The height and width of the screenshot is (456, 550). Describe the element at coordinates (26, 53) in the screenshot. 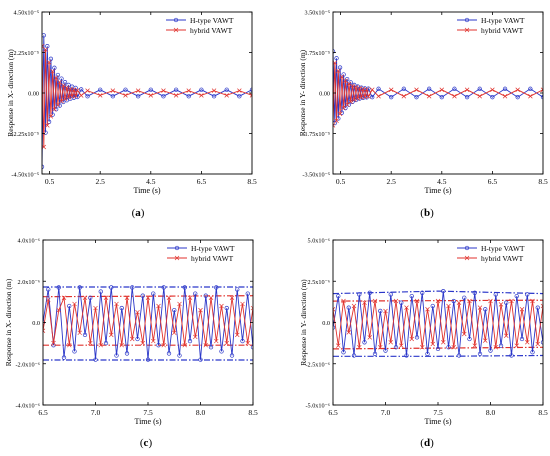

I see `y-tick-label: 2.25x10⁻⁵` at that location.